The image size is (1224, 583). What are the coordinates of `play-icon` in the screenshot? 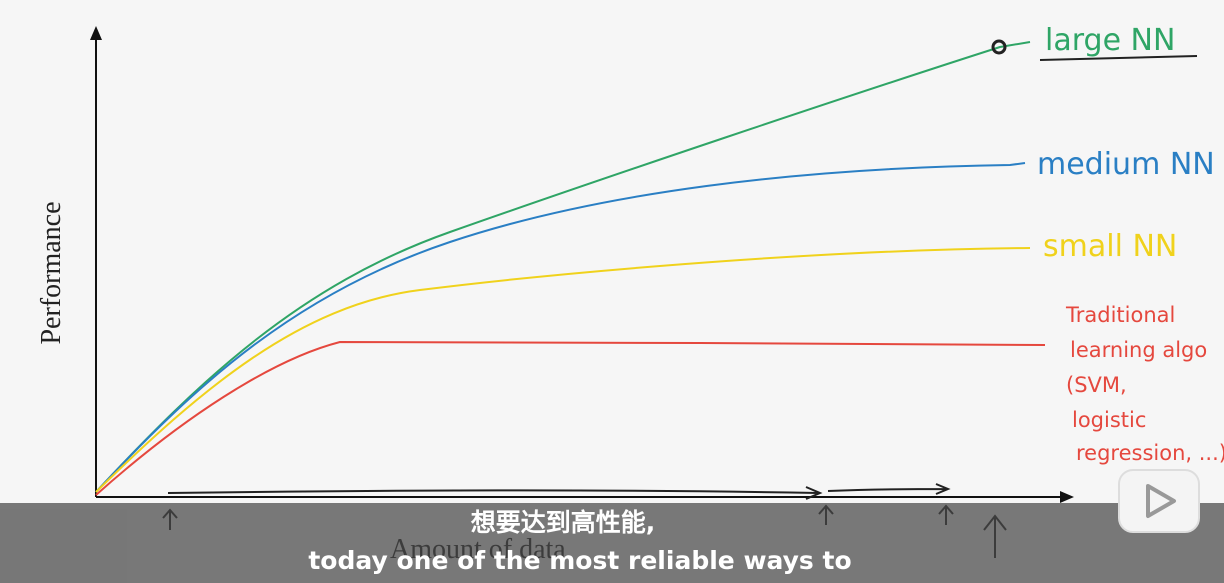 It's located at (1161, 501).